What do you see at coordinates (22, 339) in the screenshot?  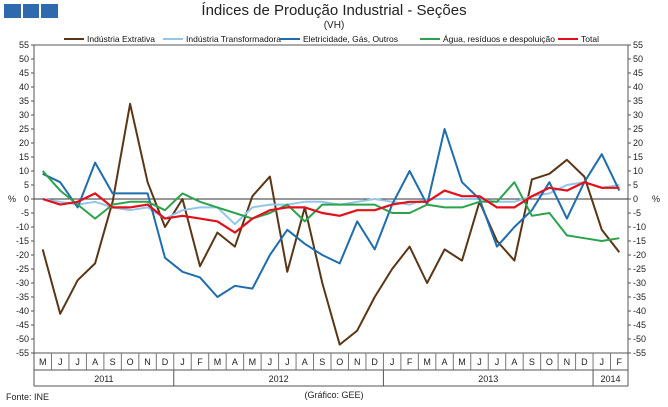 I see `y-tick-label-left: -50` at bounding box center [22, 339].